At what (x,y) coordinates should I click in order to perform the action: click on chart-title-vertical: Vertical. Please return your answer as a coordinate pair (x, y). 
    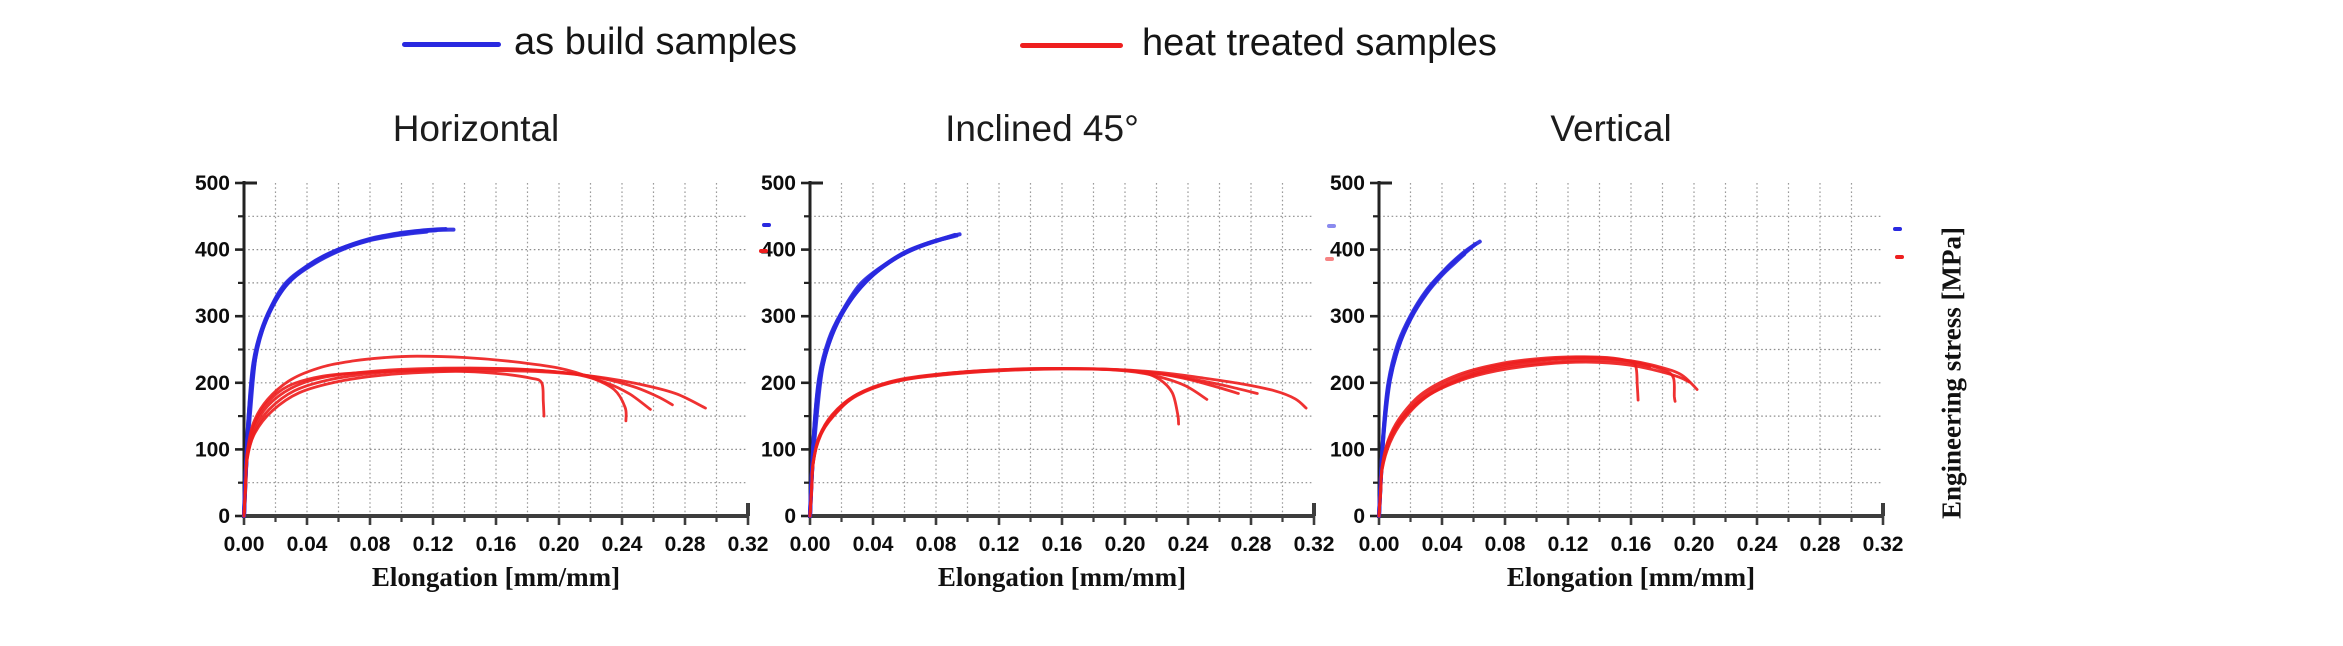
    Looking at the image, I should click on (1611, 128).